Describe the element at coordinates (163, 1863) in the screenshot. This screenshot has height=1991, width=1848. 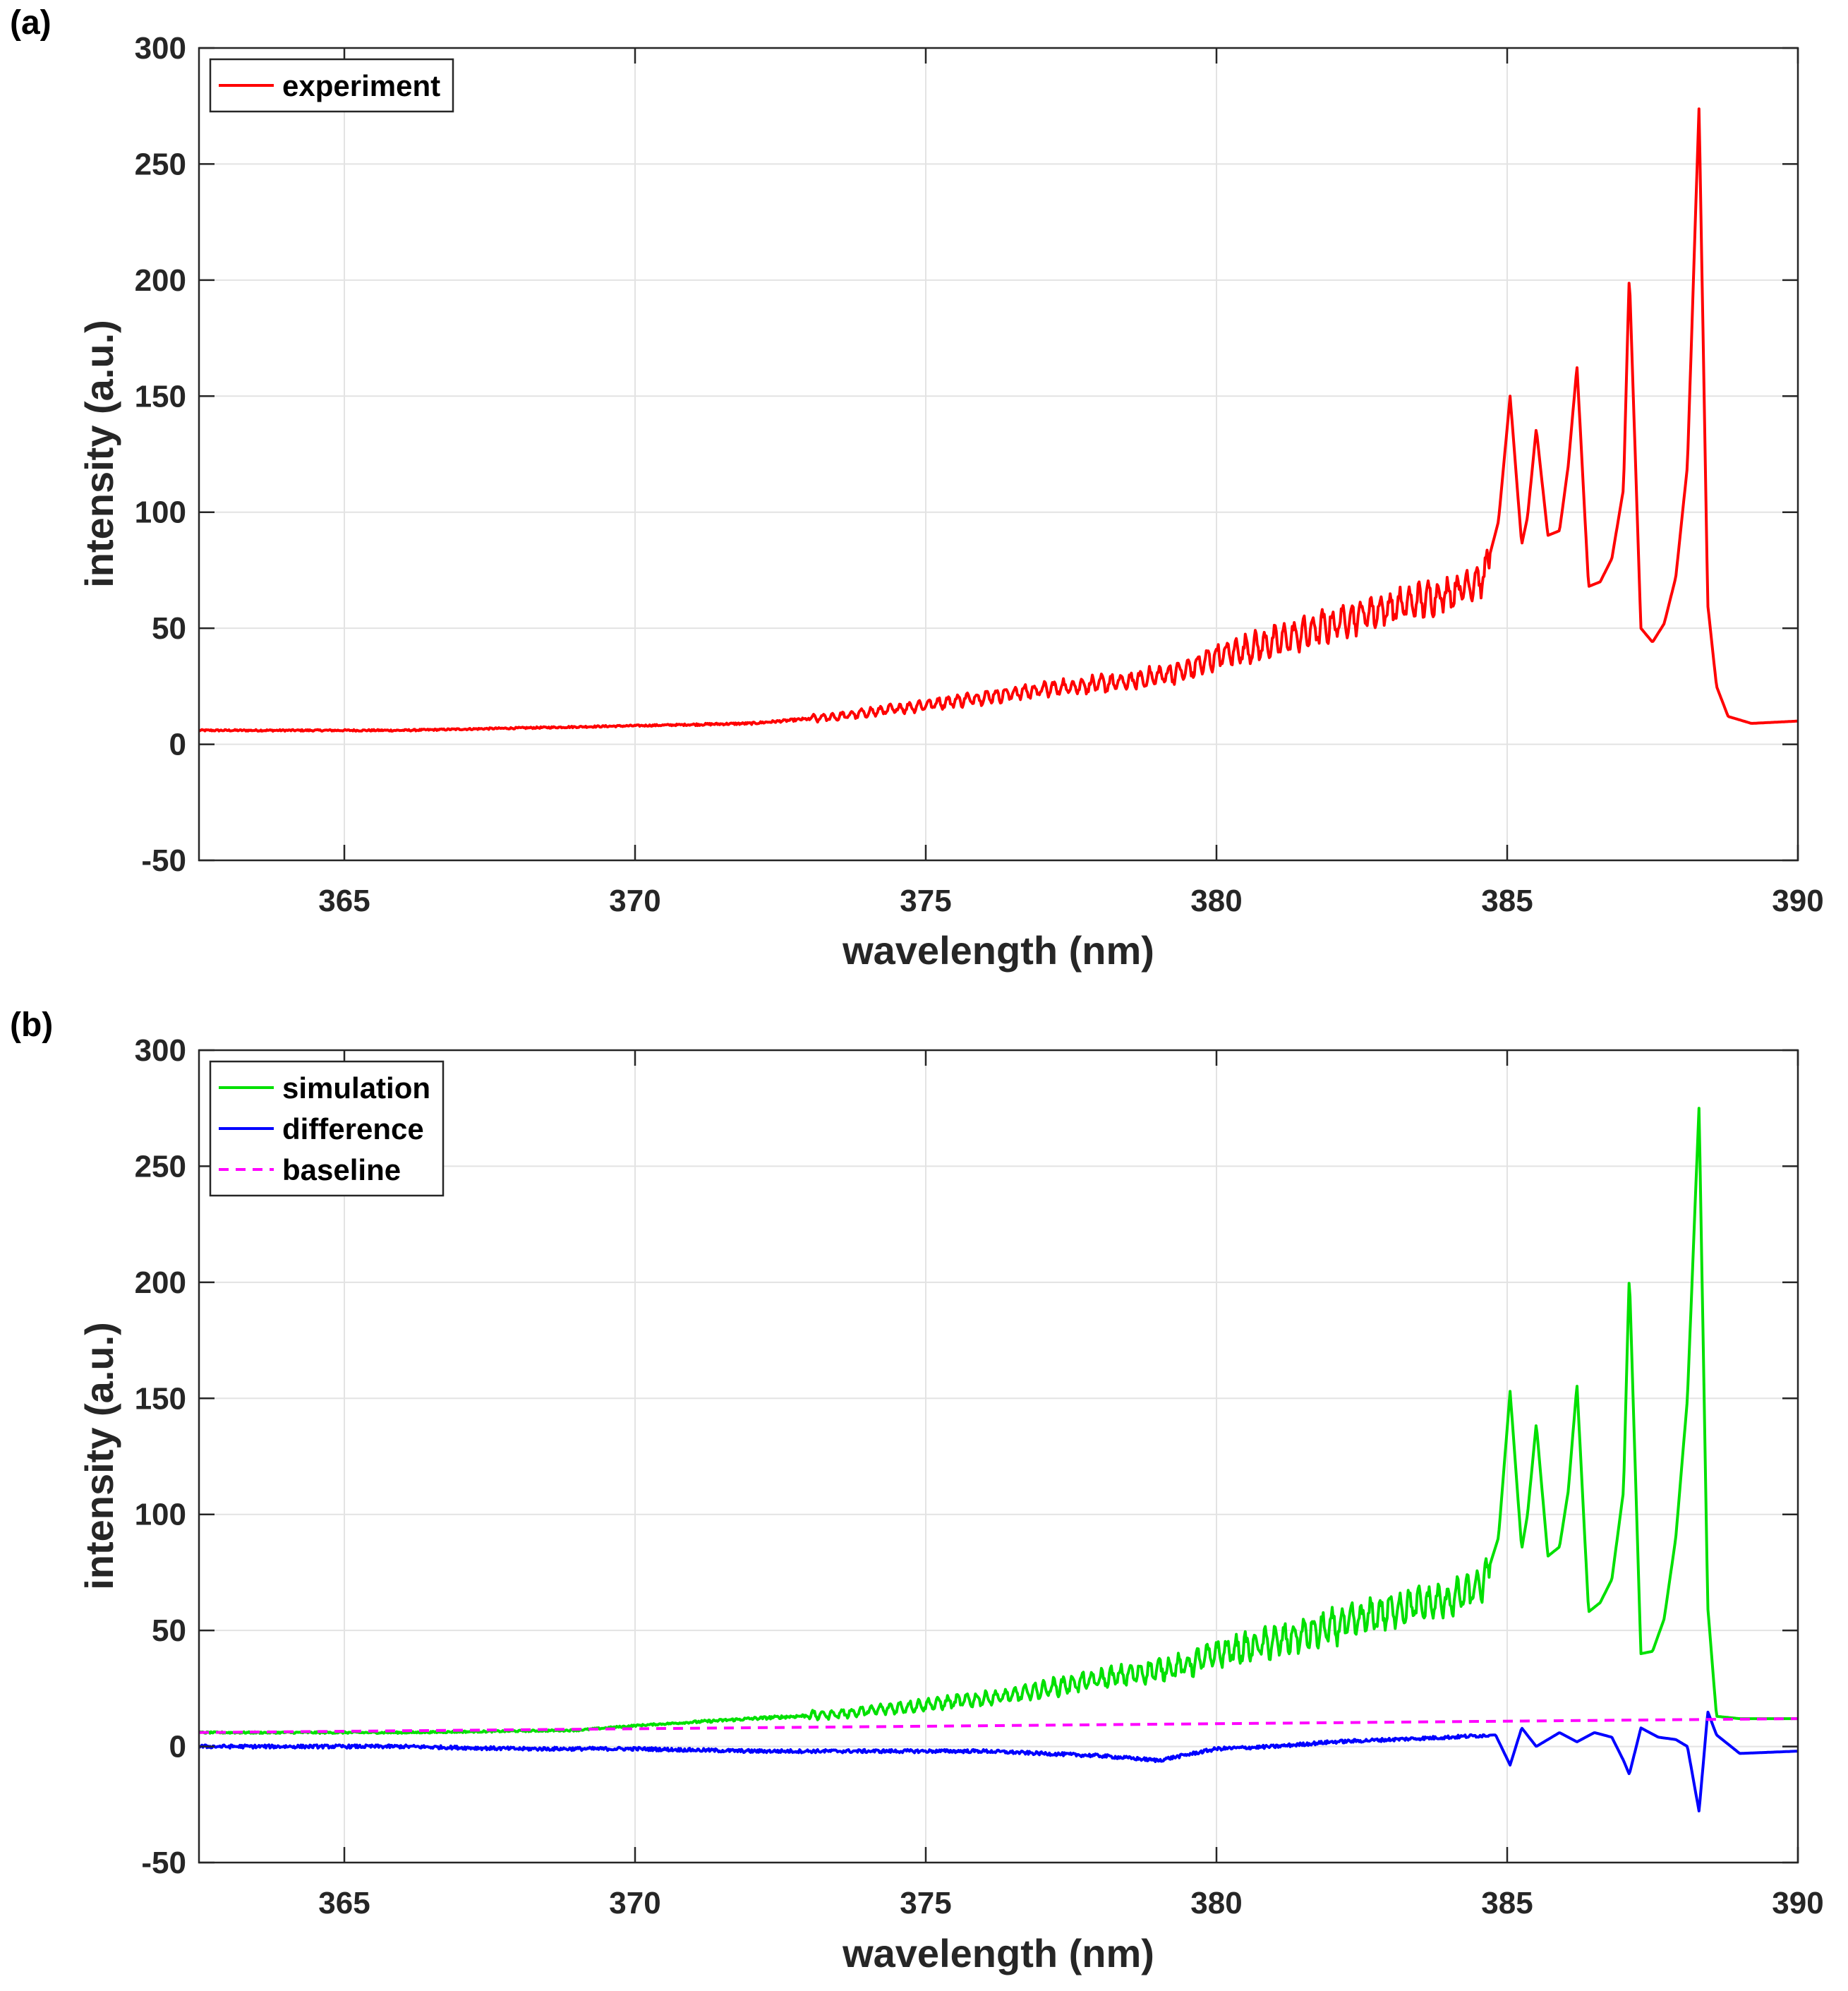
I see `panel-b-ytick-label--50: -50` at that location.